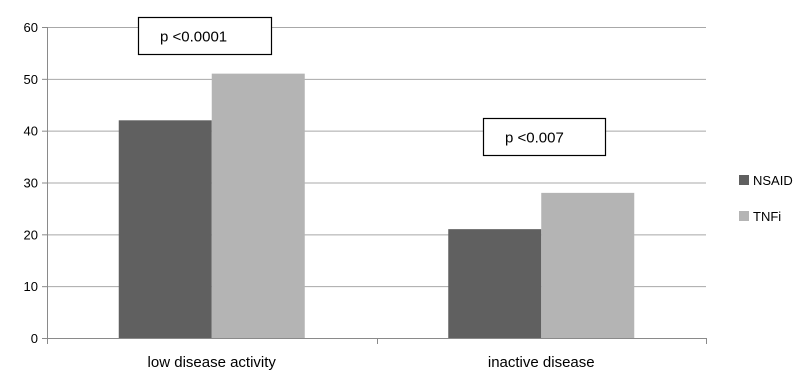  What do you see at coordinates (31, 234) in the screenshot?
I see `y-tick-label: 20` at bounding box center [31, 234].